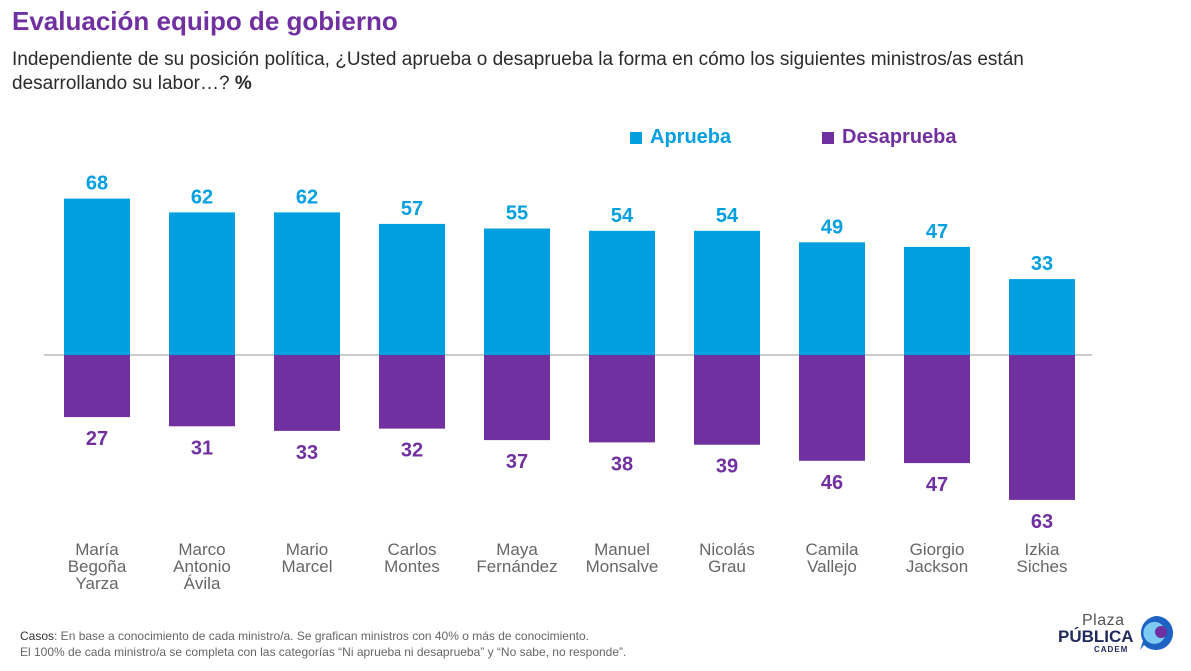  I want to click on category-label: Manuel Monsalve, so click(622, 558).